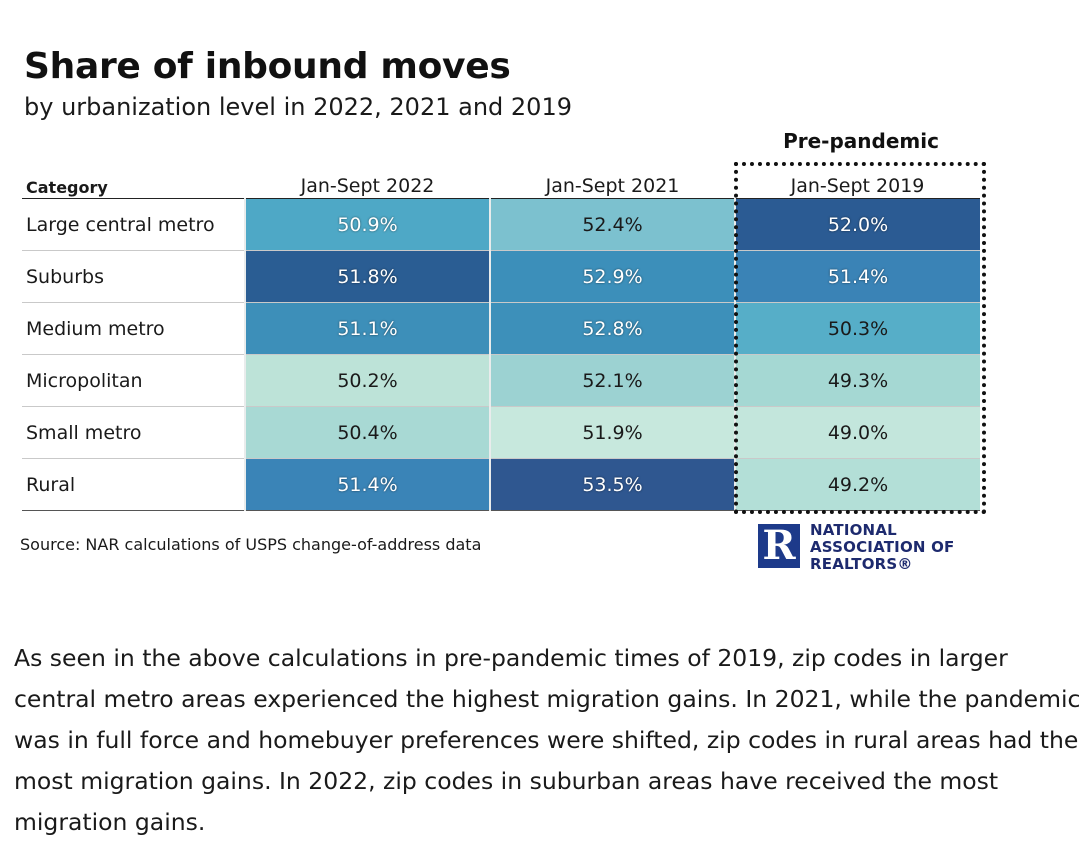 This screenshot has height=868, width=1085. What do you see at coordinates (612, 276) in the screenshot?
I see `heatmap-cell: 52.9%` at bounding box center [612, 276].